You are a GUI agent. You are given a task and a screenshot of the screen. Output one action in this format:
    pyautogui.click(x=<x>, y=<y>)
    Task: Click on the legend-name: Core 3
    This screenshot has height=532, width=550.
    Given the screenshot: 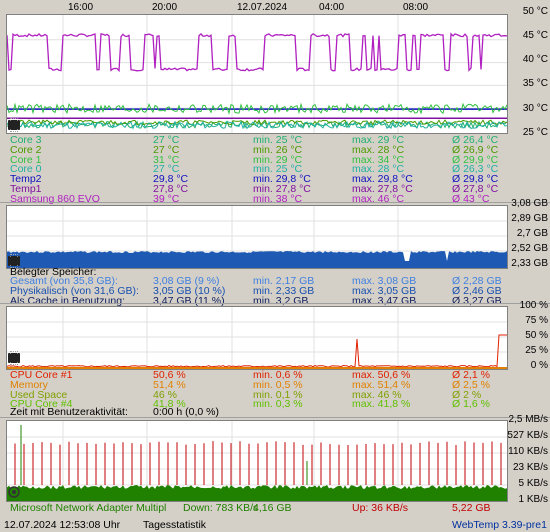 What is the action you would take?
    pyautogui.click(x=26, y=140)
    